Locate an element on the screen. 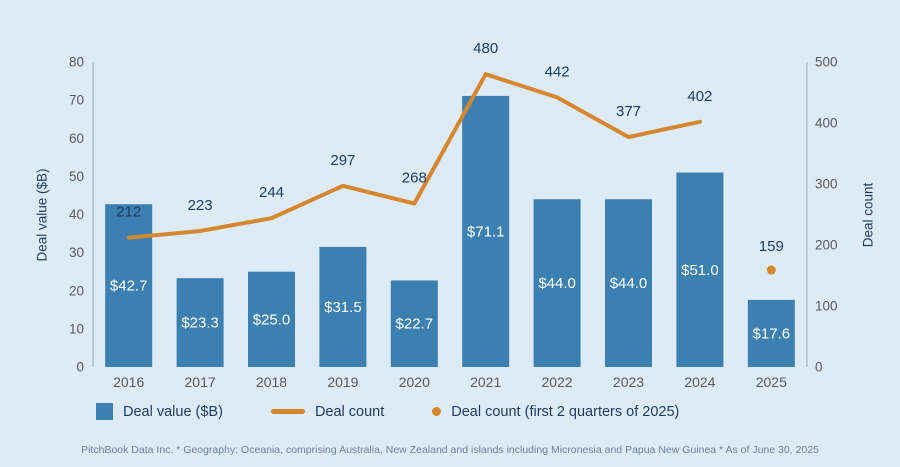  legend-item-deal-count-partial: Deal count (first 2 quarters of 2025) is located at coordinates (555, 412).